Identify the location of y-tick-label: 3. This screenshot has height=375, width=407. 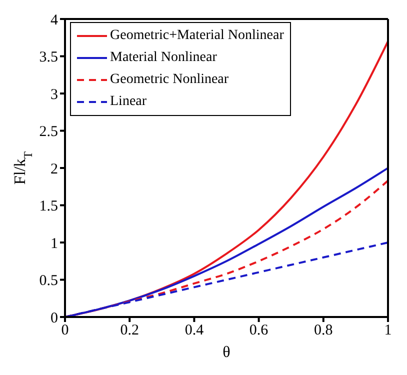
(54, 94).